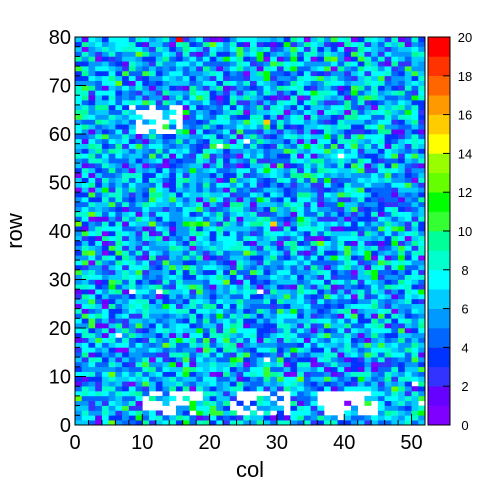 The height and width of the screenshot is (500, 500). Describe the element at coordinates (74, 443) in the screenshot. I see `x-tick-label: 0` at that location.